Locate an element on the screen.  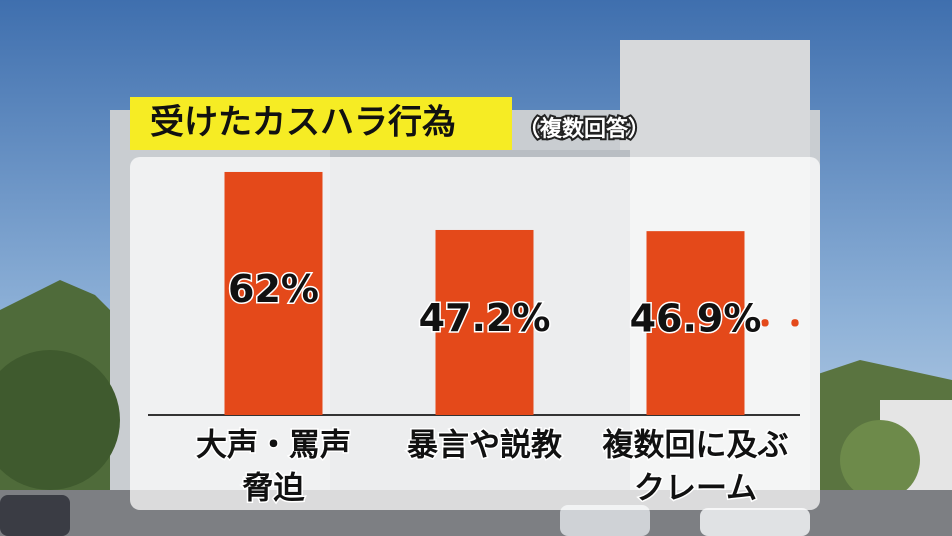
x-tick-label: 複数回に及ぶ is located at coordinates (696, 446).